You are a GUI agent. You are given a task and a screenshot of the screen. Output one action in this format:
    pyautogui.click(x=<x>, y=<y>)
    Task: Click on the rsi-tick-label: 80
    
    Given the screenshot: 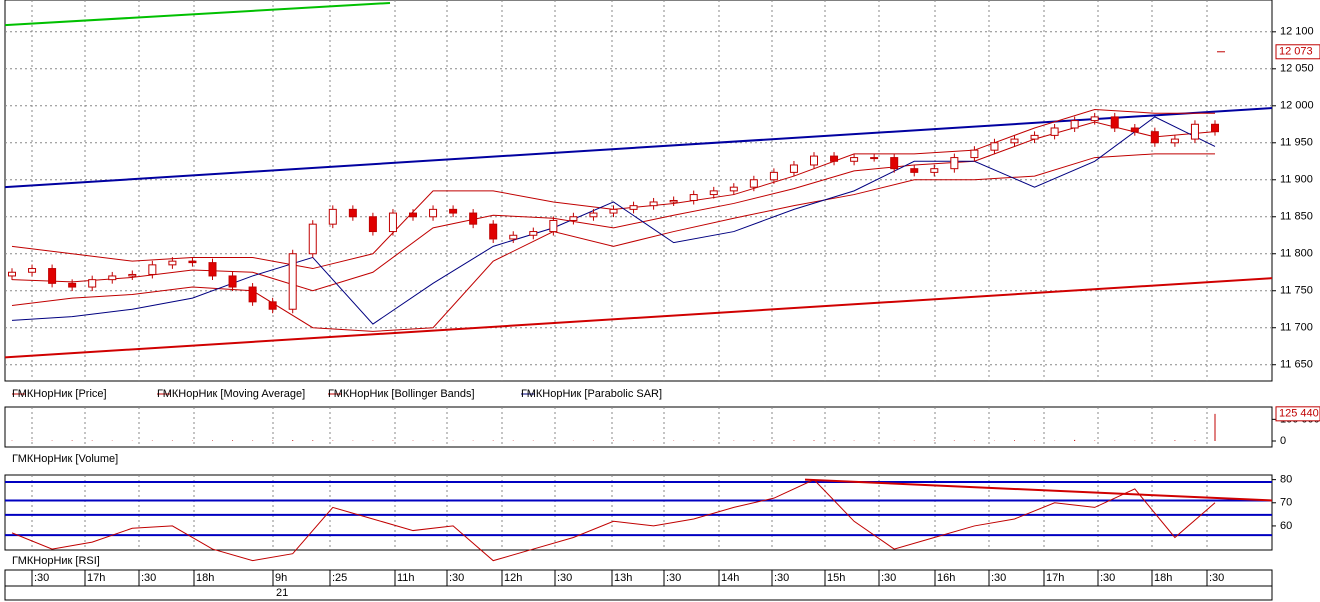 What is the action you would take?
    pyautogui.click(x=1286, y=480)
    